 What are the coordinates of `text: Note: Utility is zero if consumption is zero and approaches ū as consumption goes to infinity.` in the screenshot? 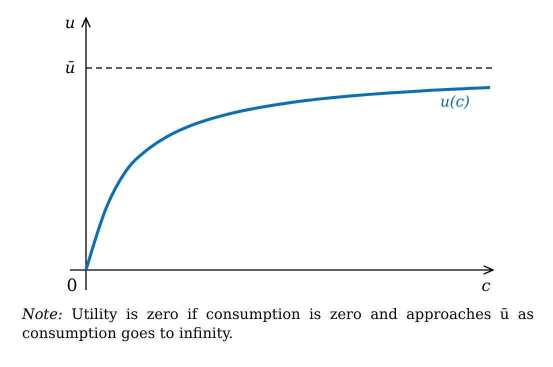 It's located at (278, 325).